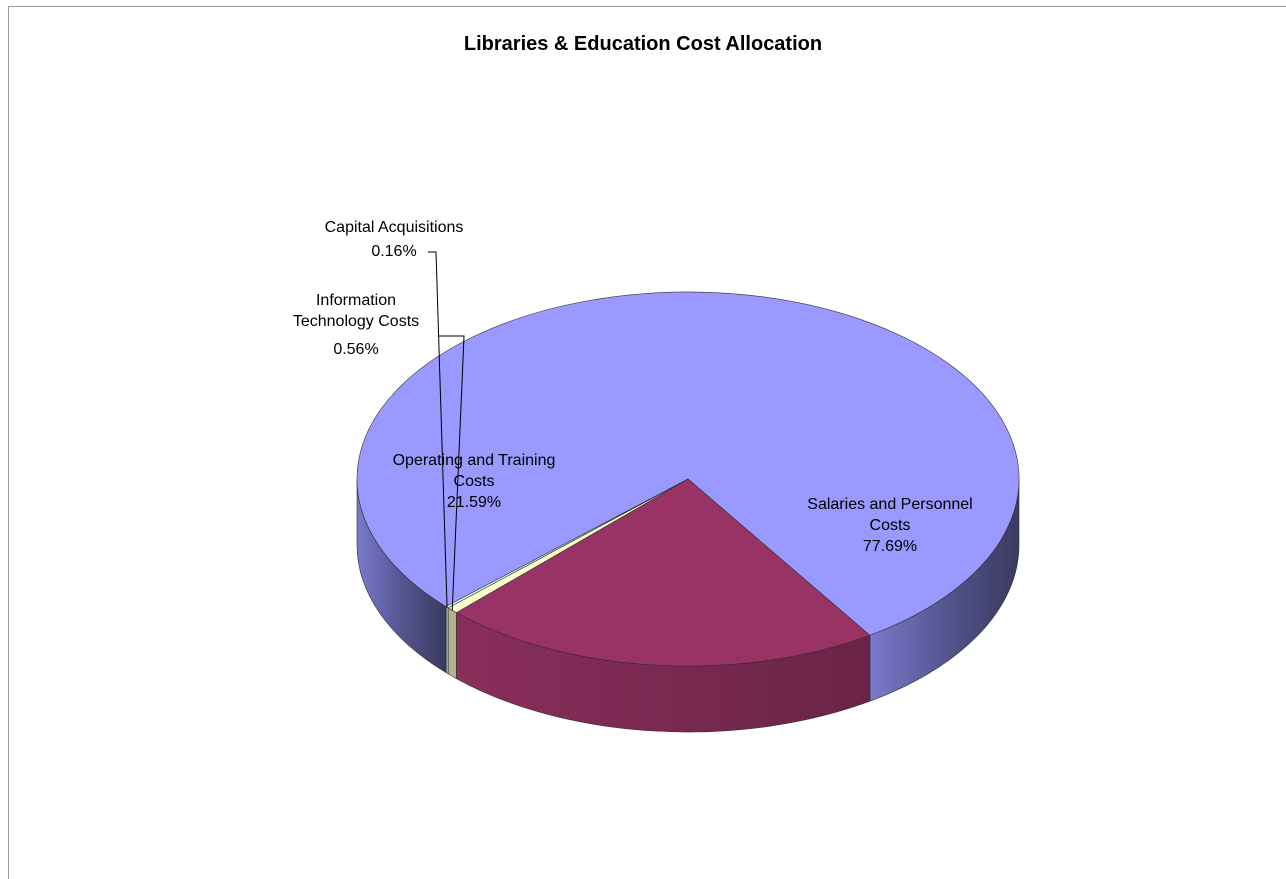 The width and height of the screenshot is (1286, 879). I want to click on leader-line-capital, so click(438, 429).